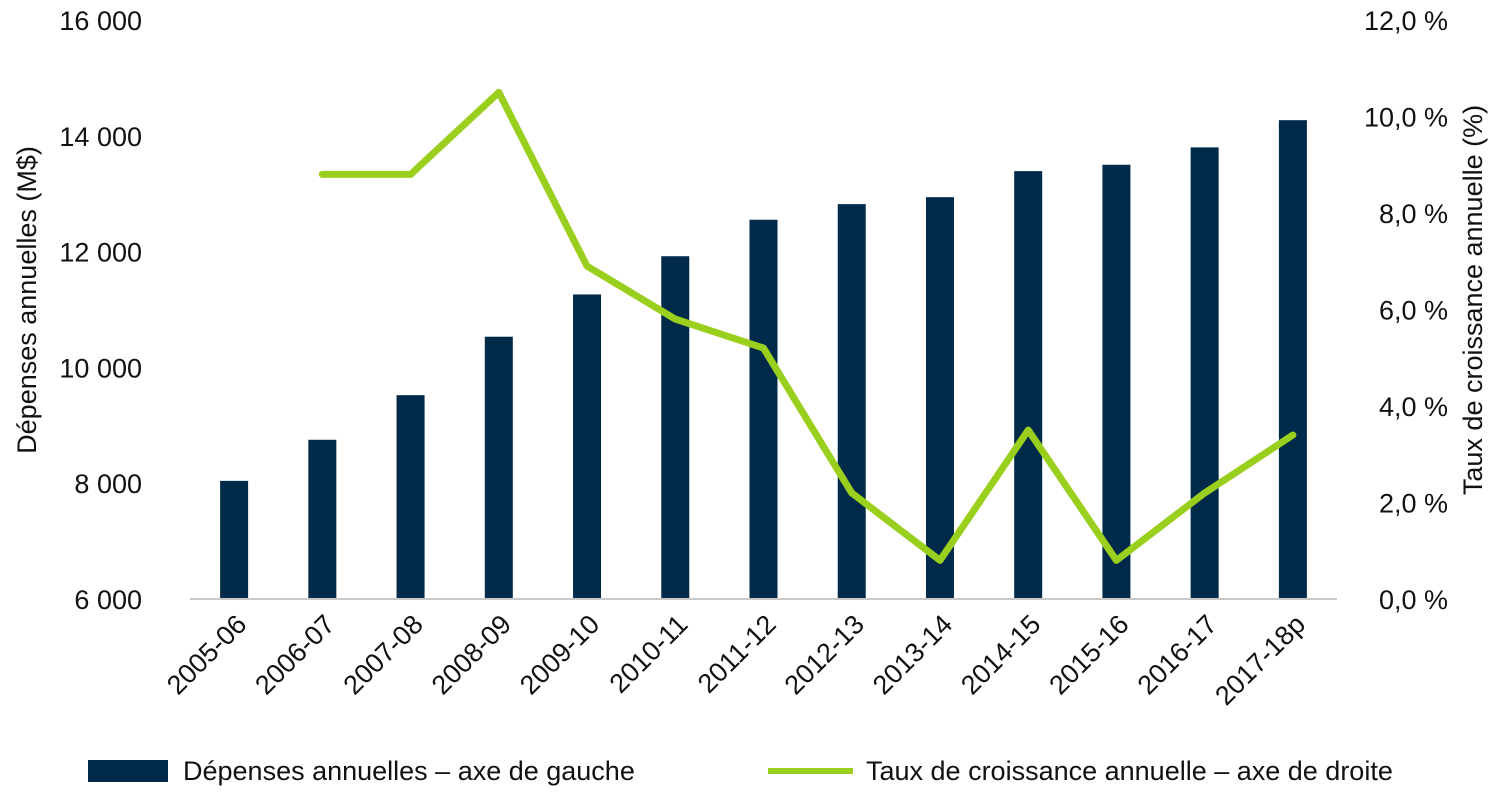 The height and width of the screenshot is (794, 1500). Describe the element at coordinates (559, 654) in the screenshot. I see `x-axis-tick-label: 2009-10` at that location.